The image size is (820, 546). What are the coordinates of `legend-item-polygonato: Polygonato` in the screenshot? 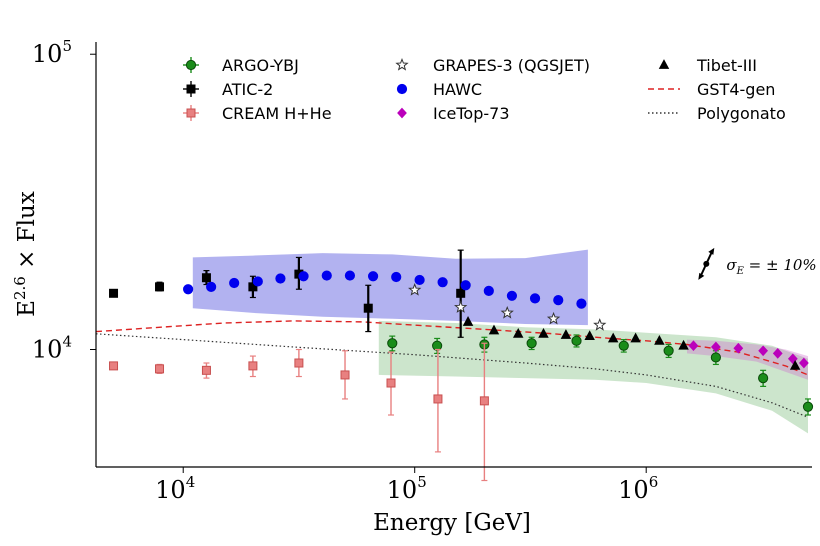 It's located at (717, 113).